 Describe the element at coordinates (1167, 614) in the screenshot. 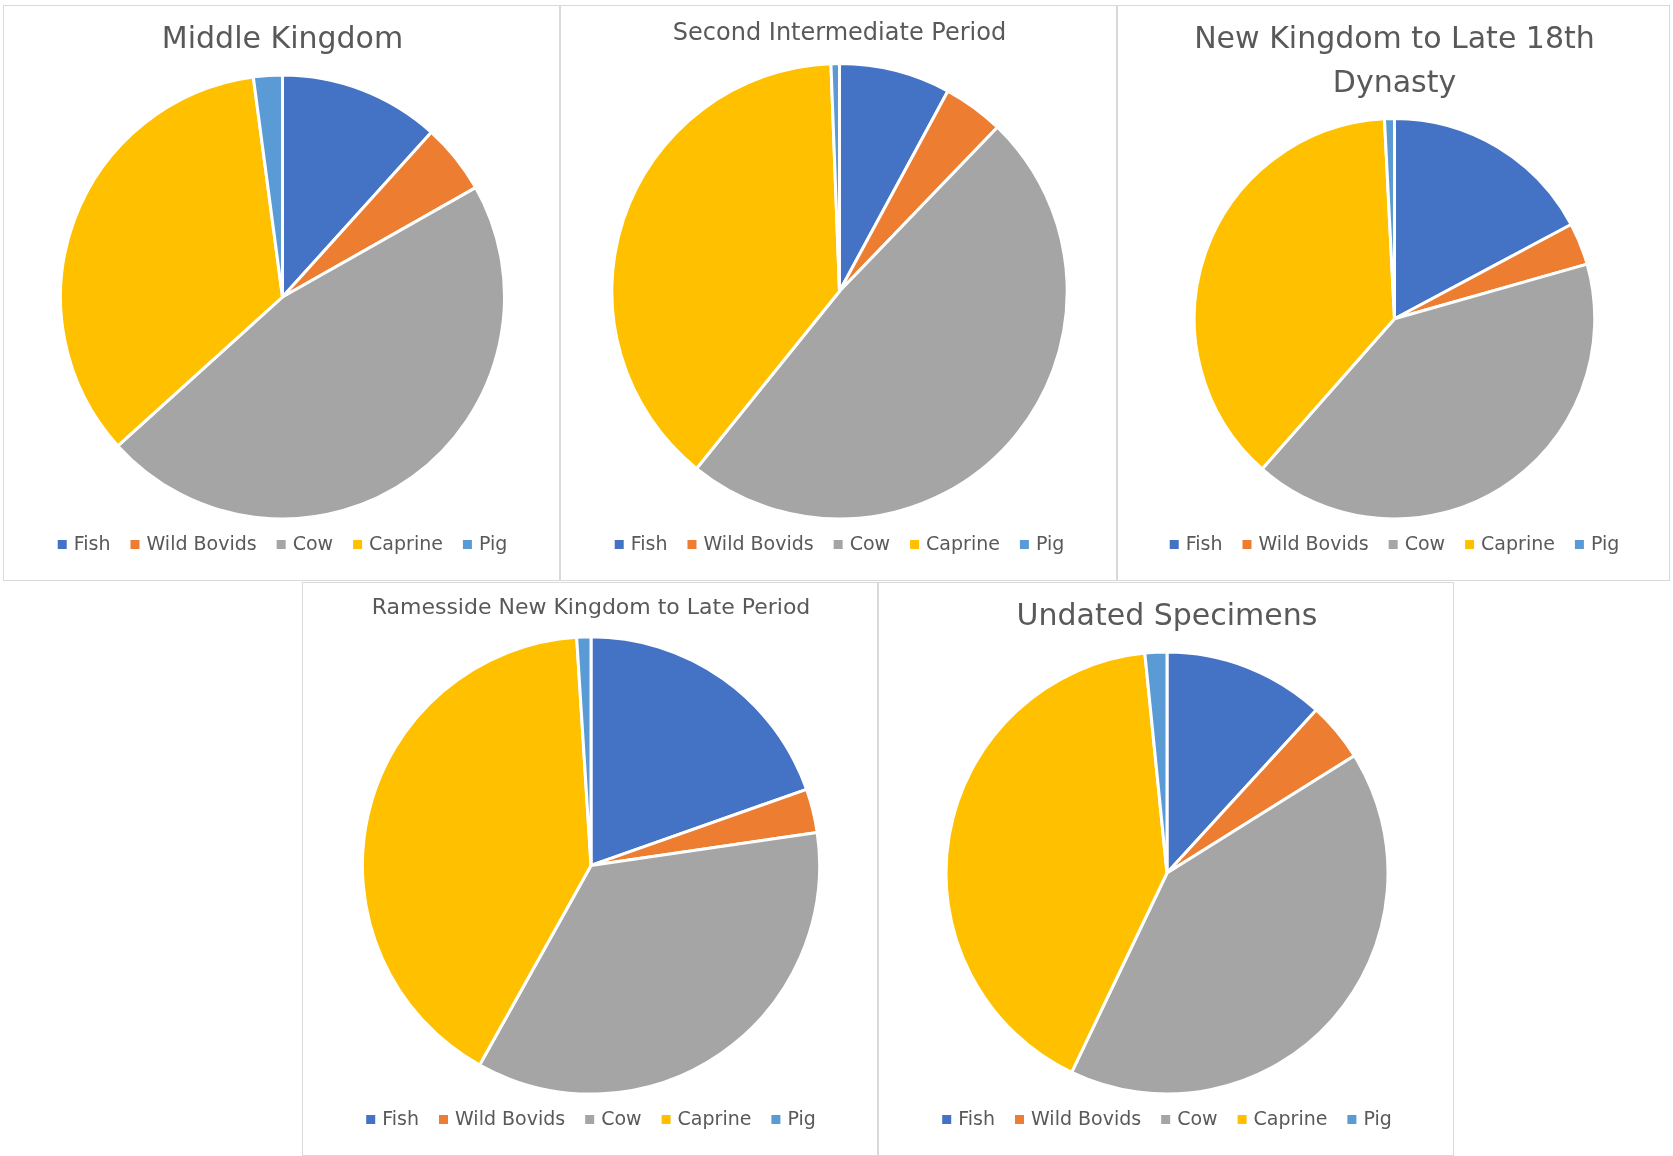

I see `chart-title: Undated Specimens` at that location.